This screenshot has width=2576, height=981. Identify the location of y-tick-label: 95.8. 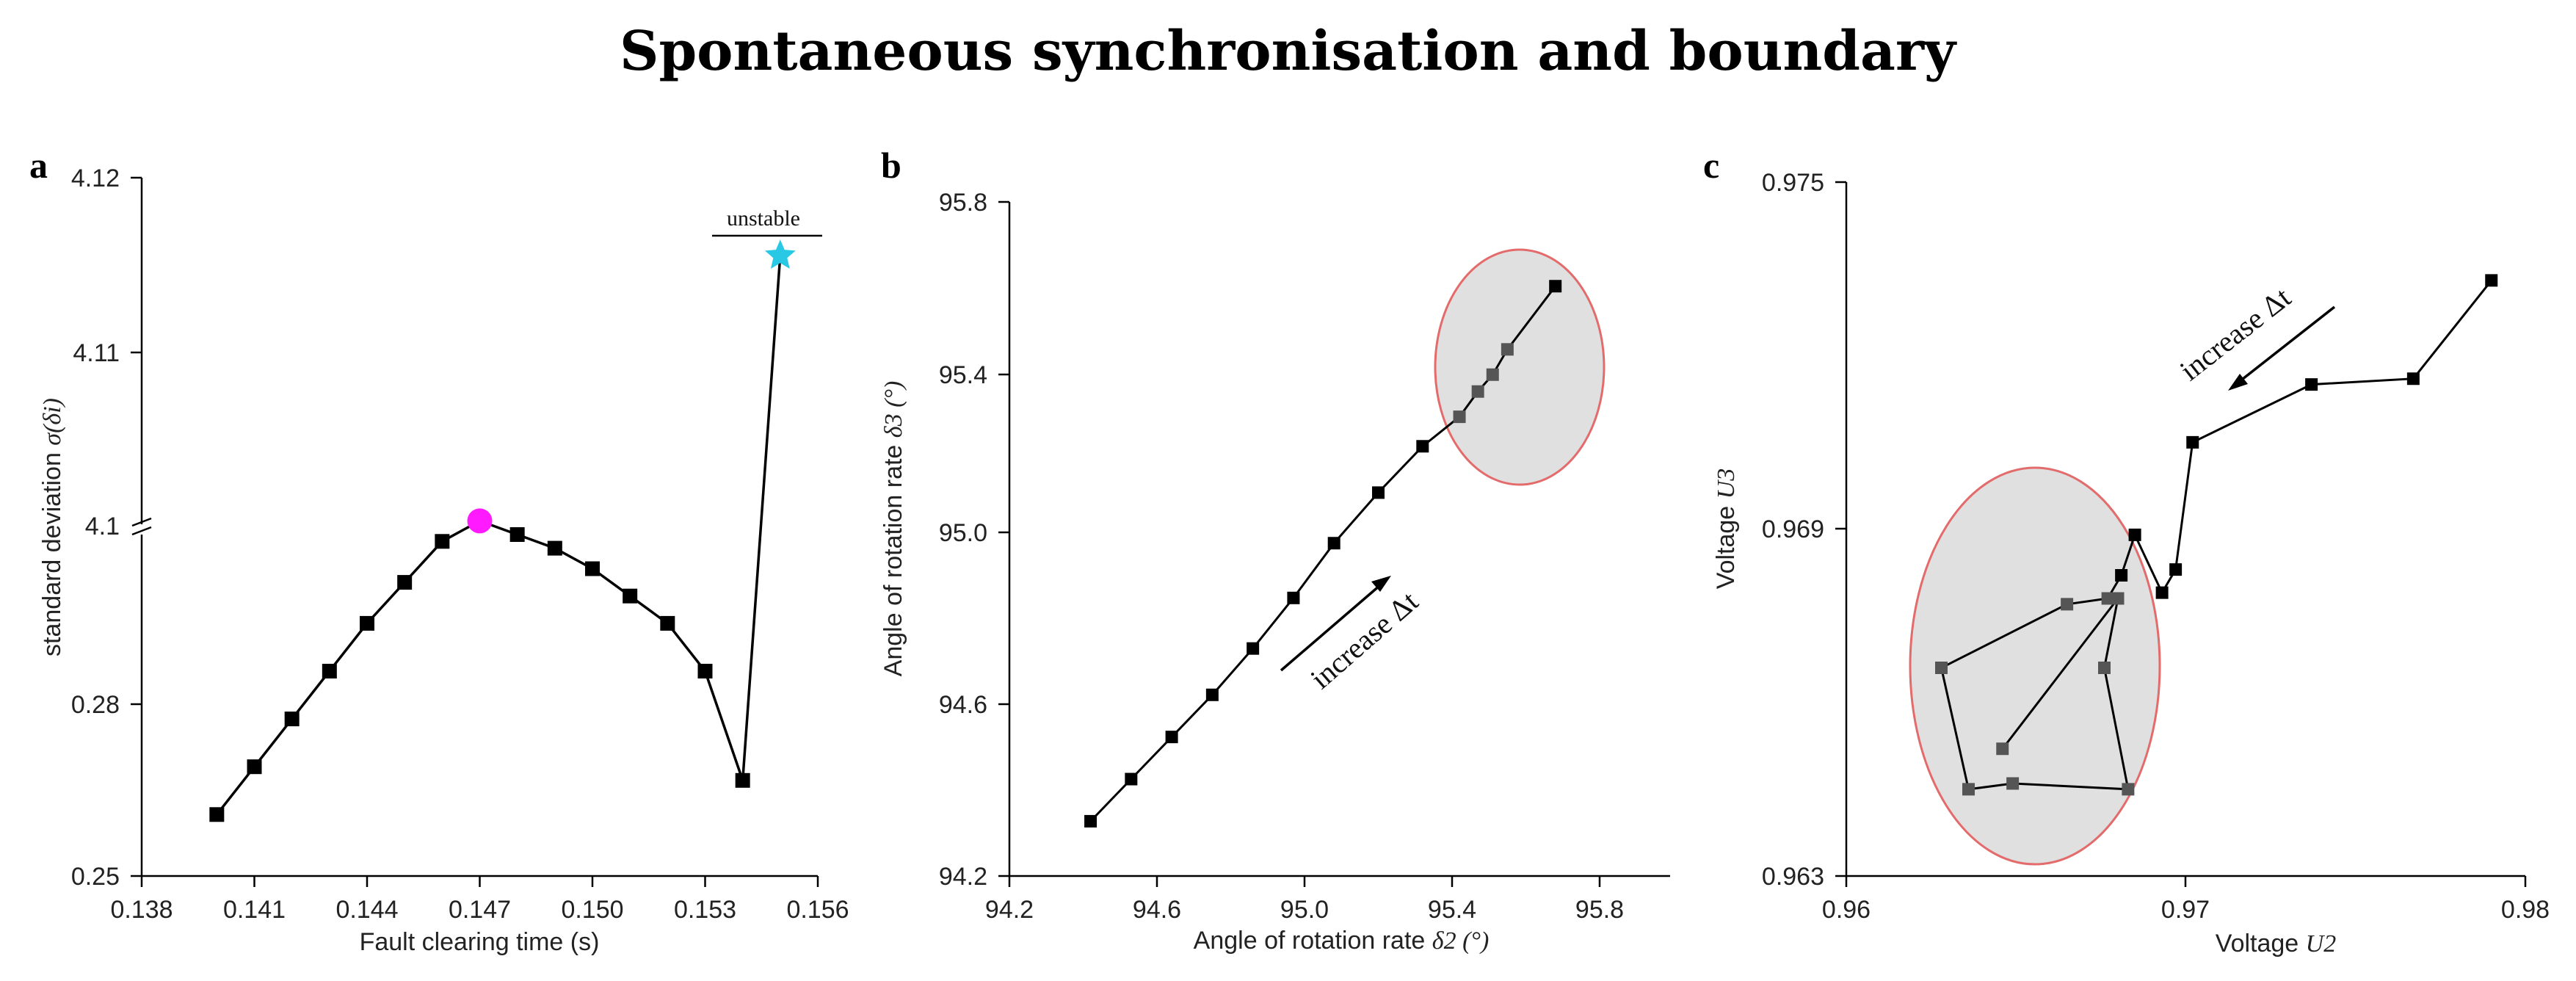
(963, 203).